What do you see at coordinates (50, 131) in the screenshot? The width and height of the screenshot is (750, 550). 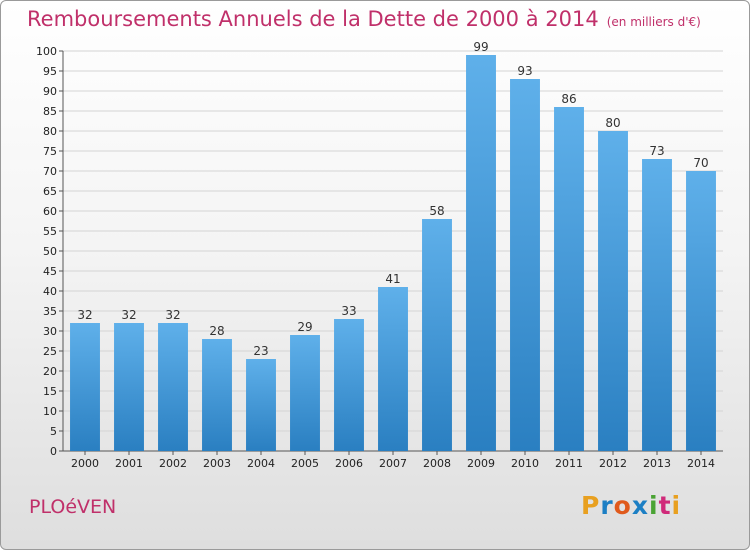 I see `y-tick-label-80: 80` at bounding box center [50, 131].